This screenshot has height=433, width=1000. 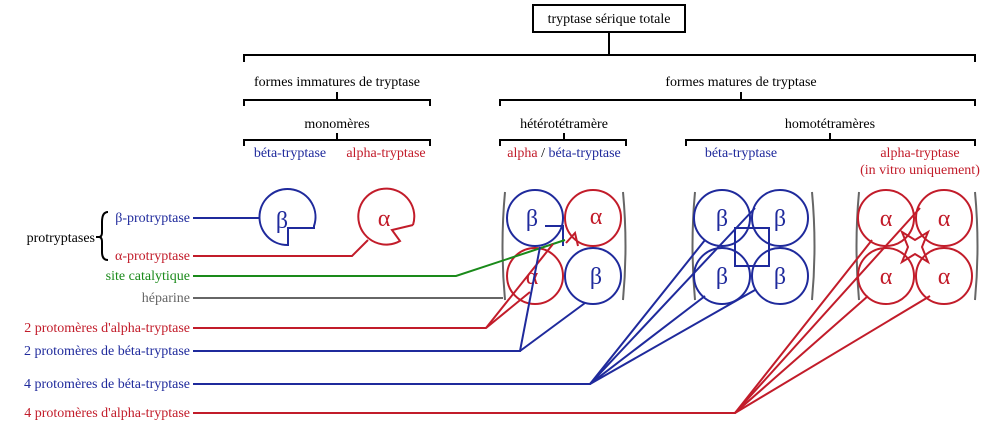 What do you see at coordinates (830, 139) in the screenshot?
I see `bracket-homo` at bounding box center [830, 139].